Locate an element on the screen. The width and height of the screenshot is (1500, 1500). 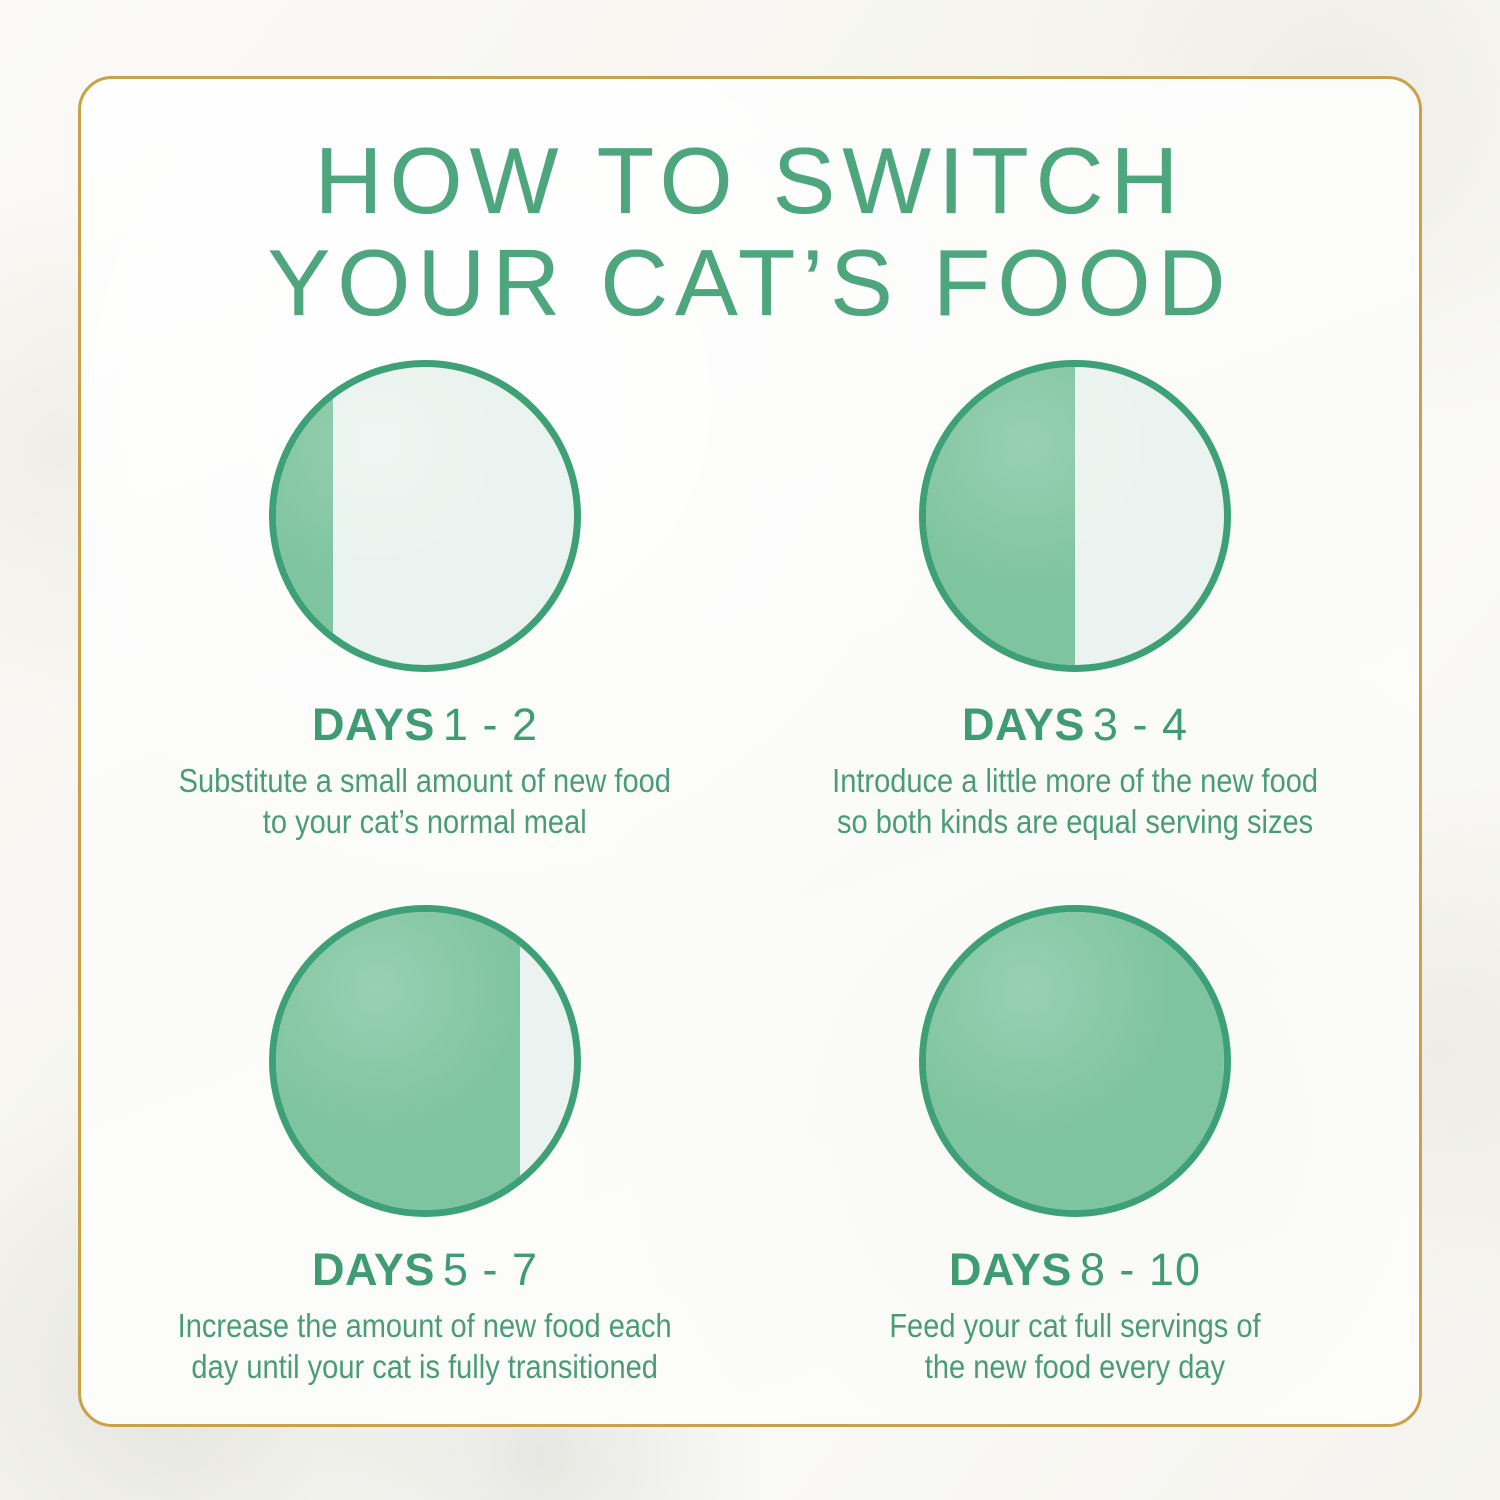
title-line-2: YOUR CAT’S FOOD is located at coordinates (750, 282).